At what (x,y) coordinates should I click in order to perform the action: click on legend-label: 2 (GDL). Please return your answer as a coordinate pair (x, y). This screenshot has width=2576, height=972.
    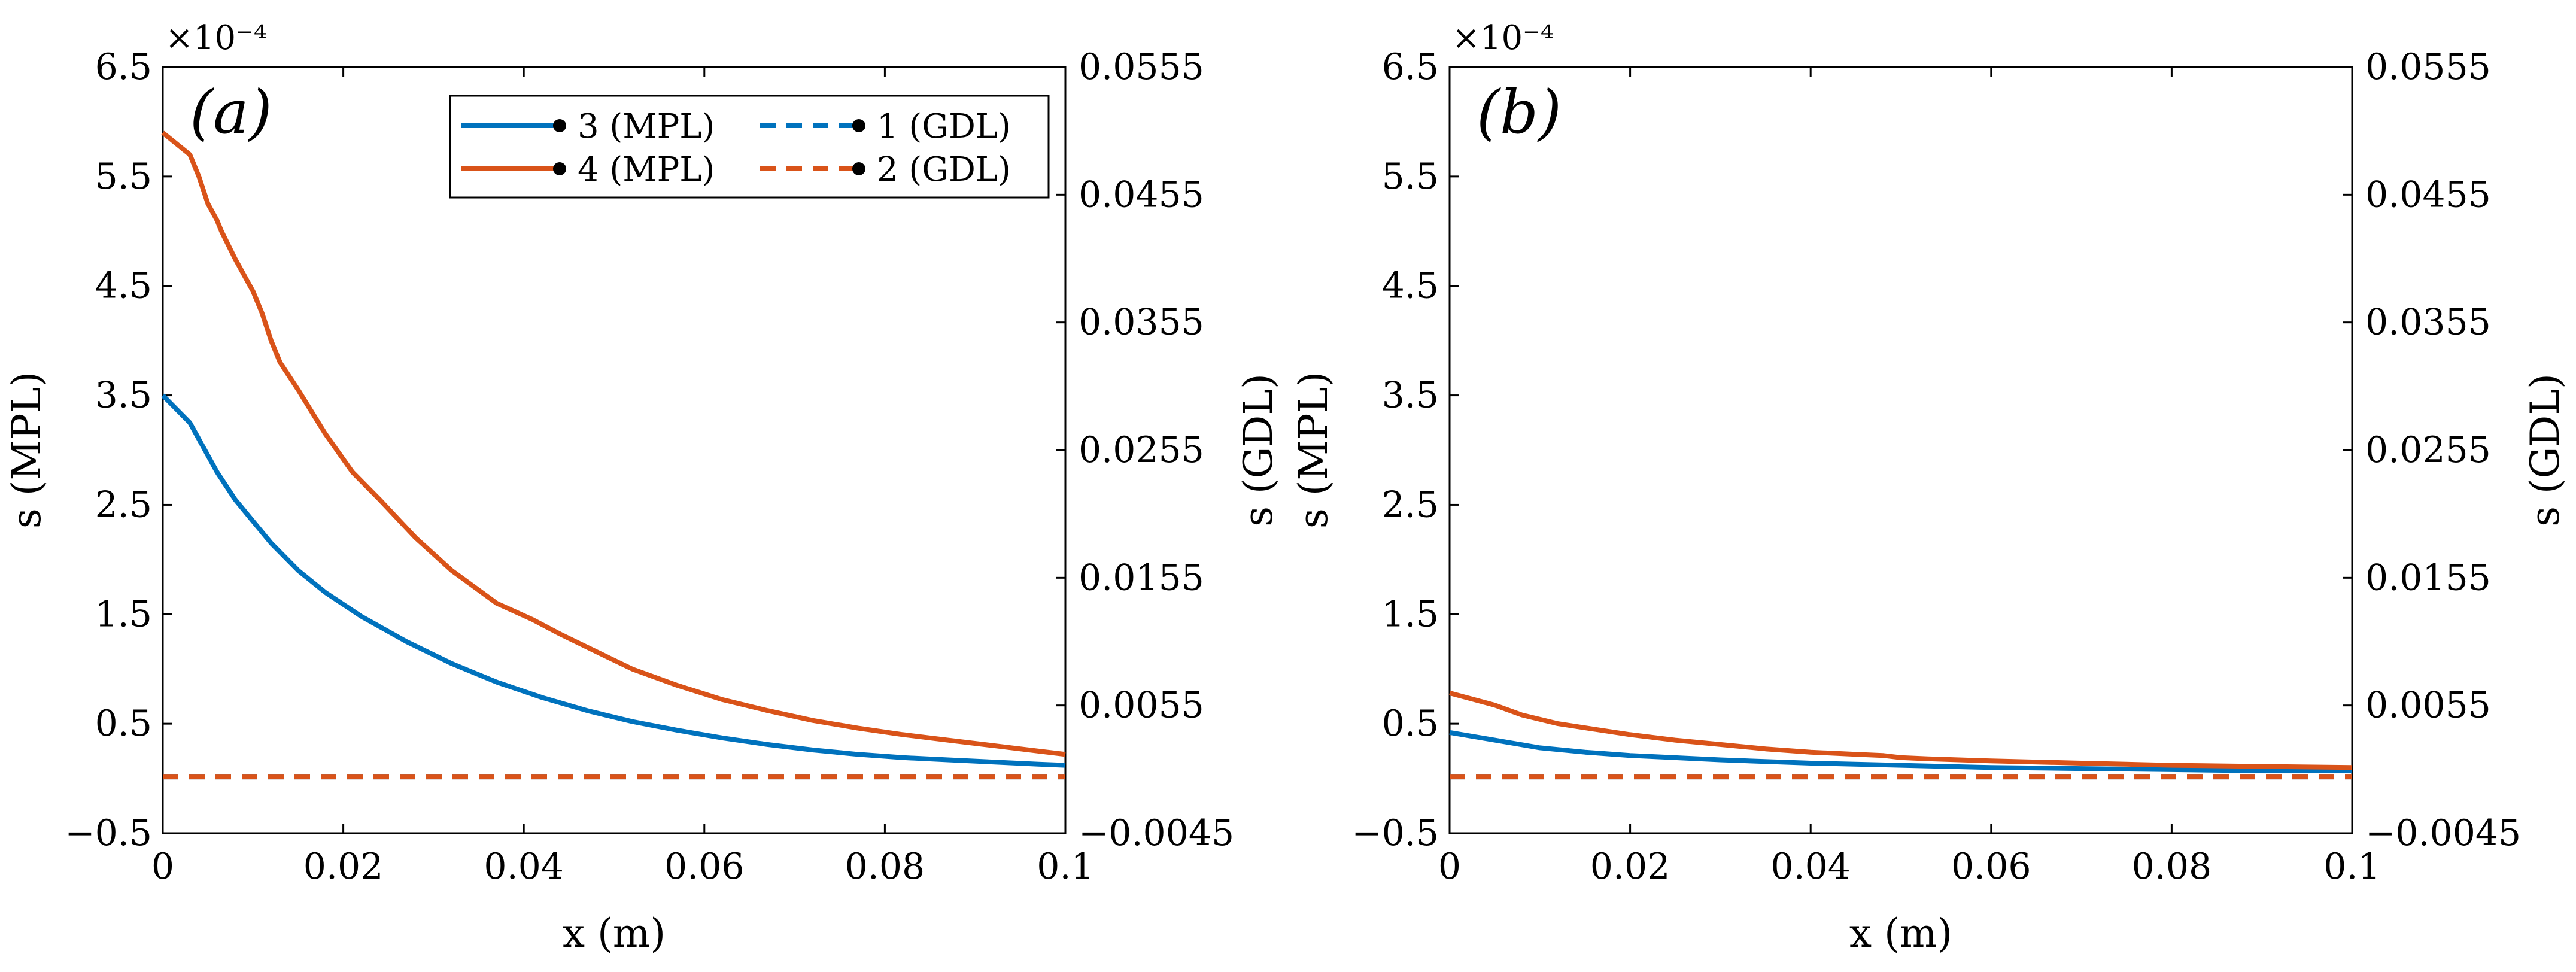
    Looking at the image, I should click on (944, 169).